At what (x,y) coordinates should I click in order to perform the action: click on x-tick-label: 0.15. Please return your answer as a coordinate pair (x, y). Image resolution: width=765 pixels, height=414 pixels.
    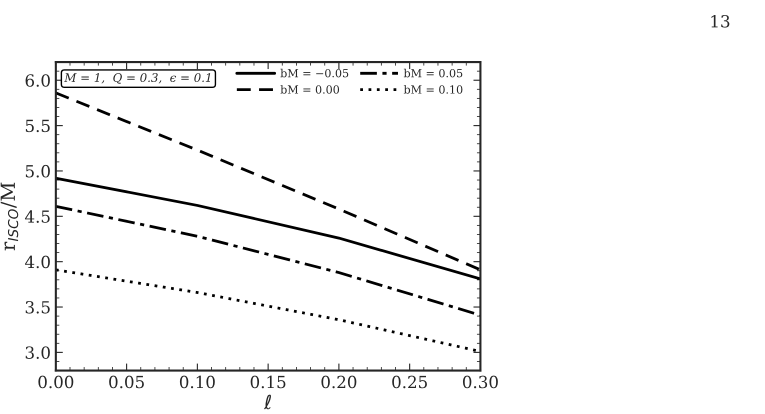
    Looking at the image, I should click on (268, 382).